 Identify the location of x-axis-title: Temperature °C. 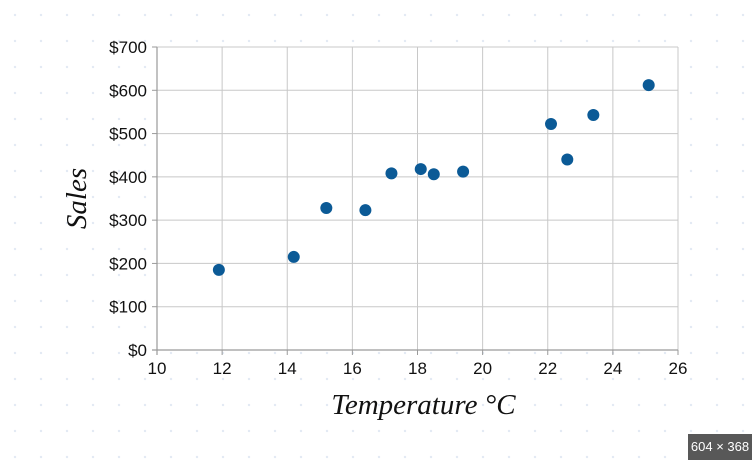
(423, 405).